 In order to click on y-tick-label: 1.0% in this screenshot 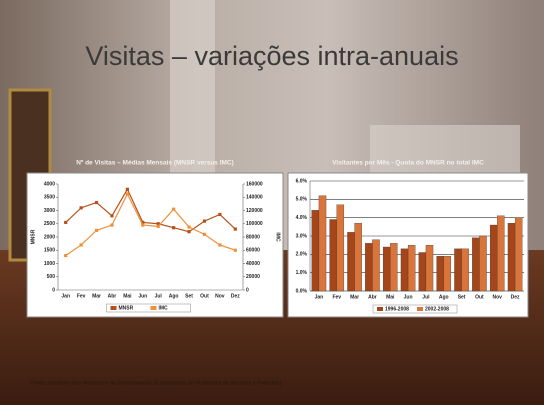, I will do `click(302, 273)`.